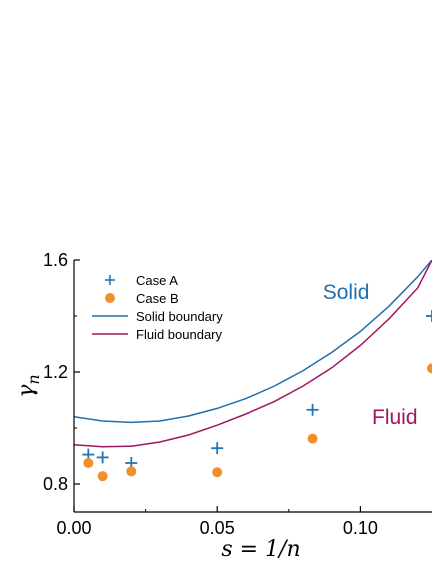 This screenshot has height=564, width=436. What do you see at coordinates (73, 528) in the screenshot?
I see `x-tick-label: 0.00` at bounding box center [73, 528].